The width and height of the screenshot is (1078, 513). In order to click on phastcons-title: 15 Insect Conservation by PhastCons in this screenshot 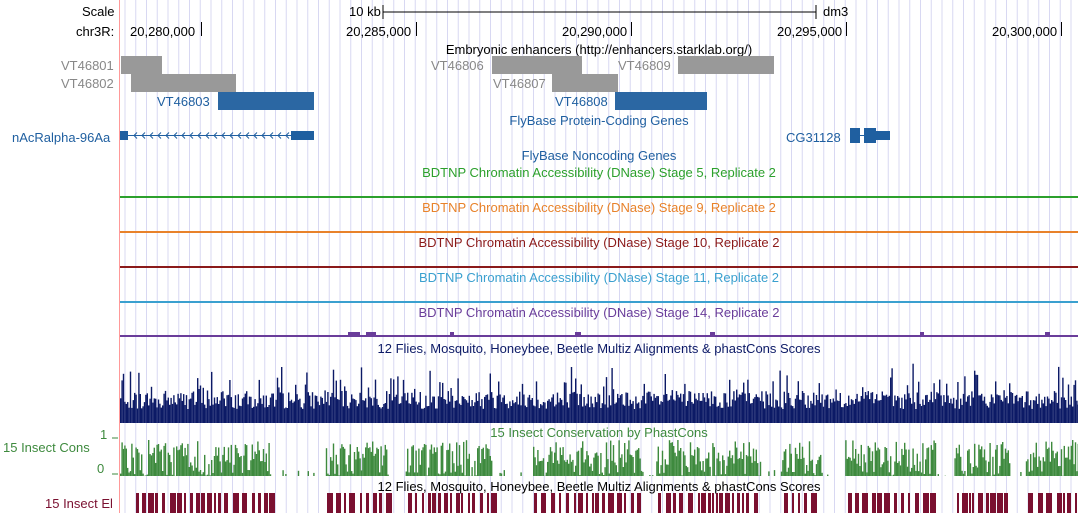, I will do `click(599, 432)`.